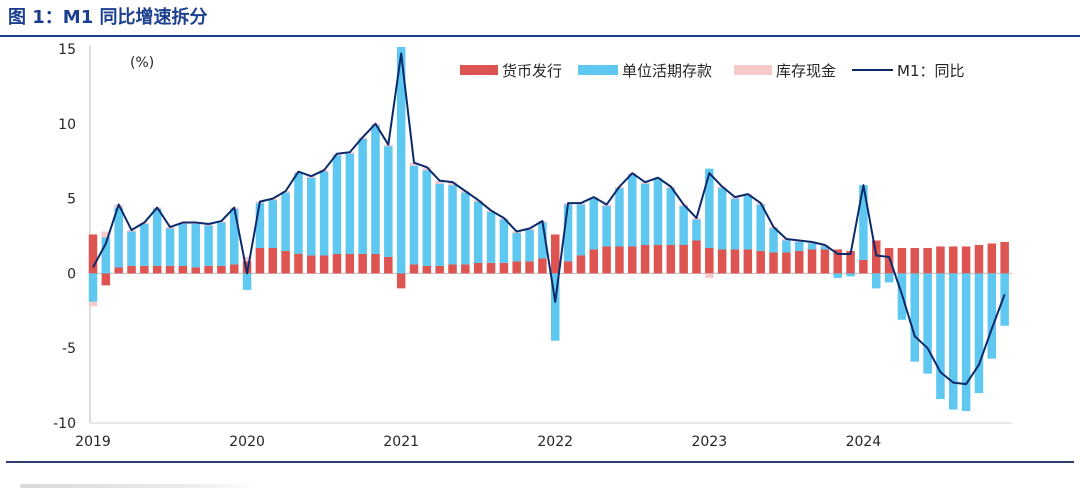 The image size is (1080, 495). What do you see at coordinates (532, 71) in the screenshot?
I see `legend-label-currency-issuance: 货币发行` at bounding box center [532, 71].